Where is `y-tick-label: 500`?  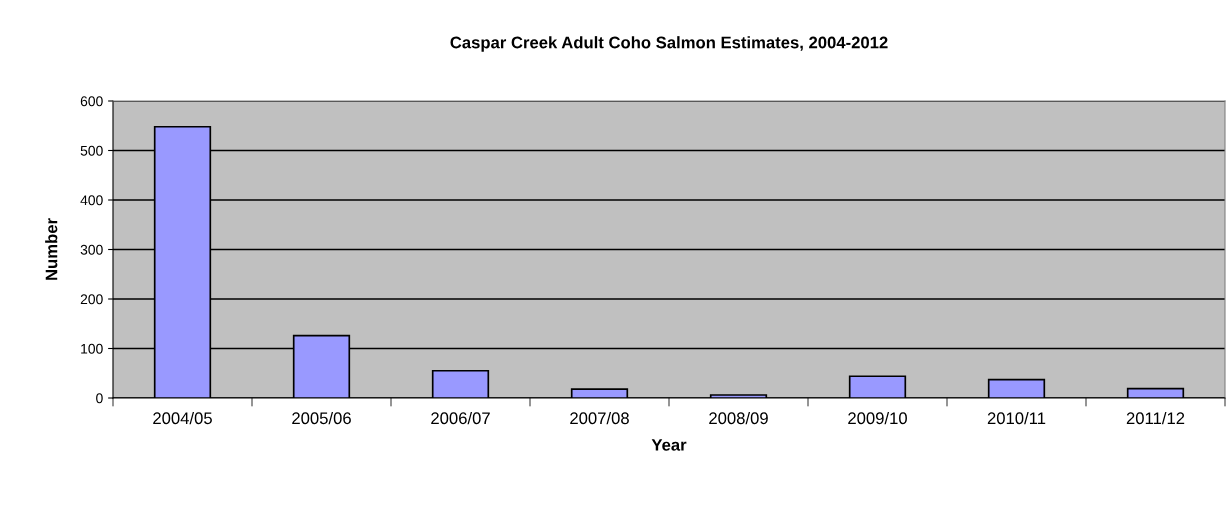
y-tick-label: 500 is located at coordinates (91, 150).